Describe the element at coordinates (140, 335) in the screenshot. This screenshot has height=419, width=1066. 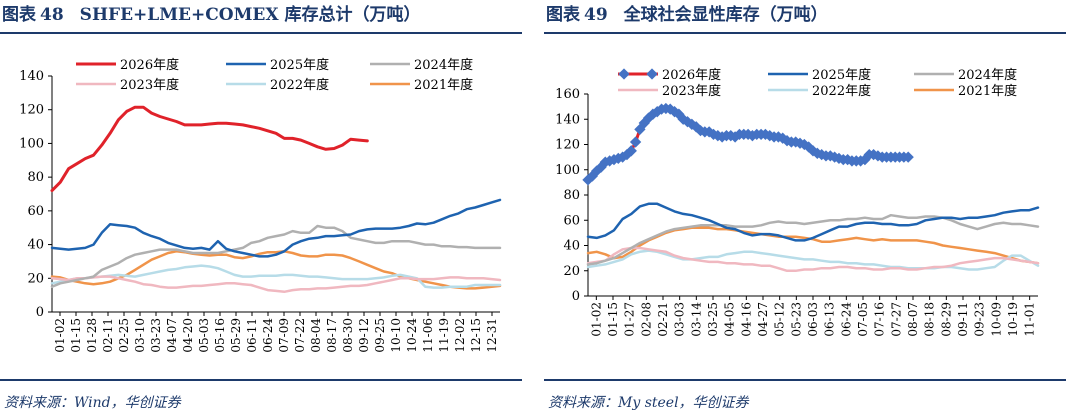
I see `x-tick-label: 03-10` at that location.